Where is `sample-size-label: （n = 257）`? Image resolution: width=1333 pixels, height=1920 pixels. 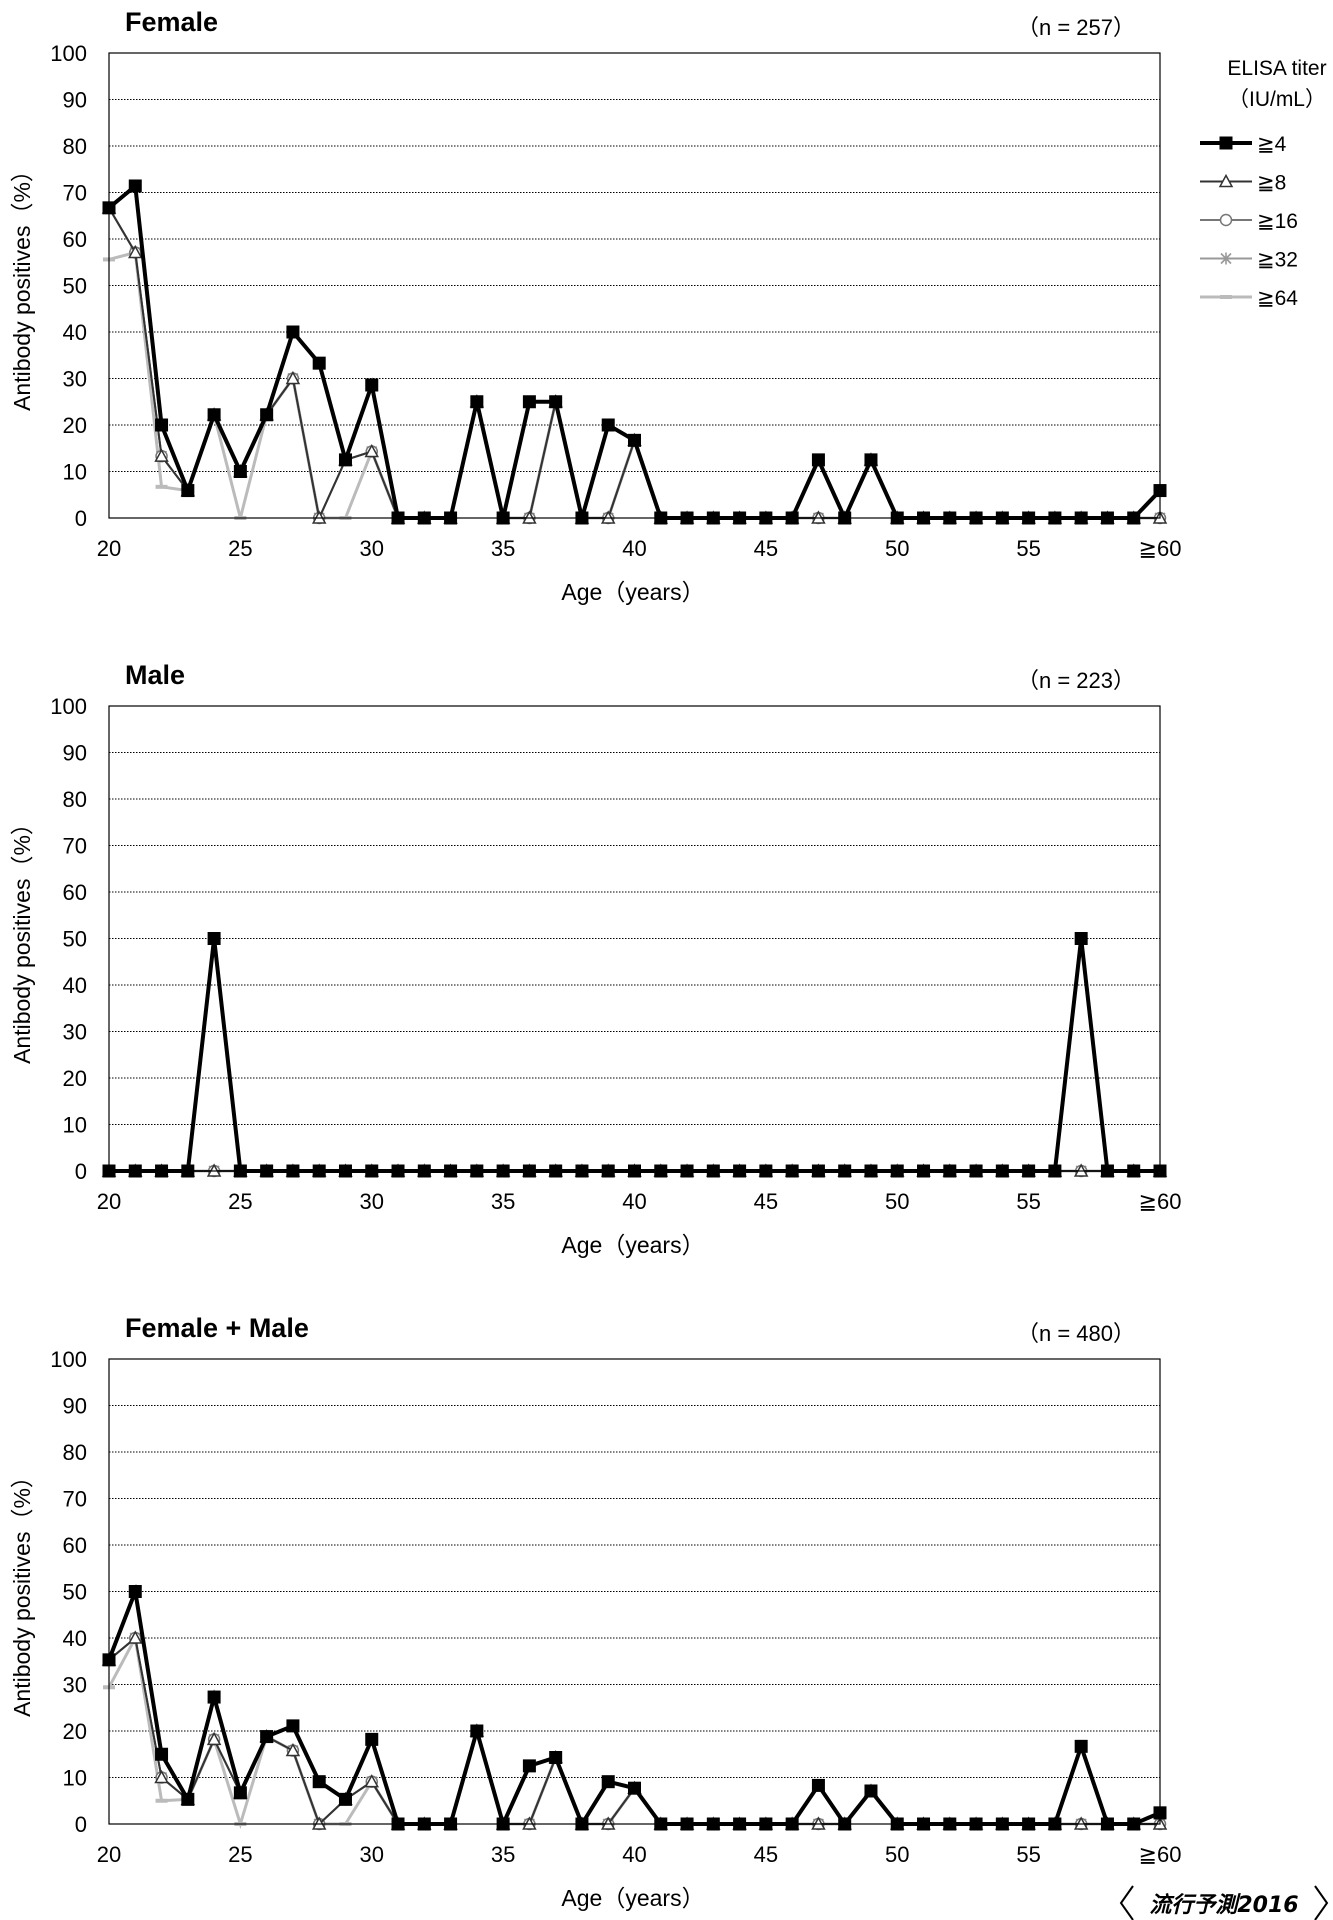 sample-size-label: （n = 257） is located at coordinates (1076, 27).